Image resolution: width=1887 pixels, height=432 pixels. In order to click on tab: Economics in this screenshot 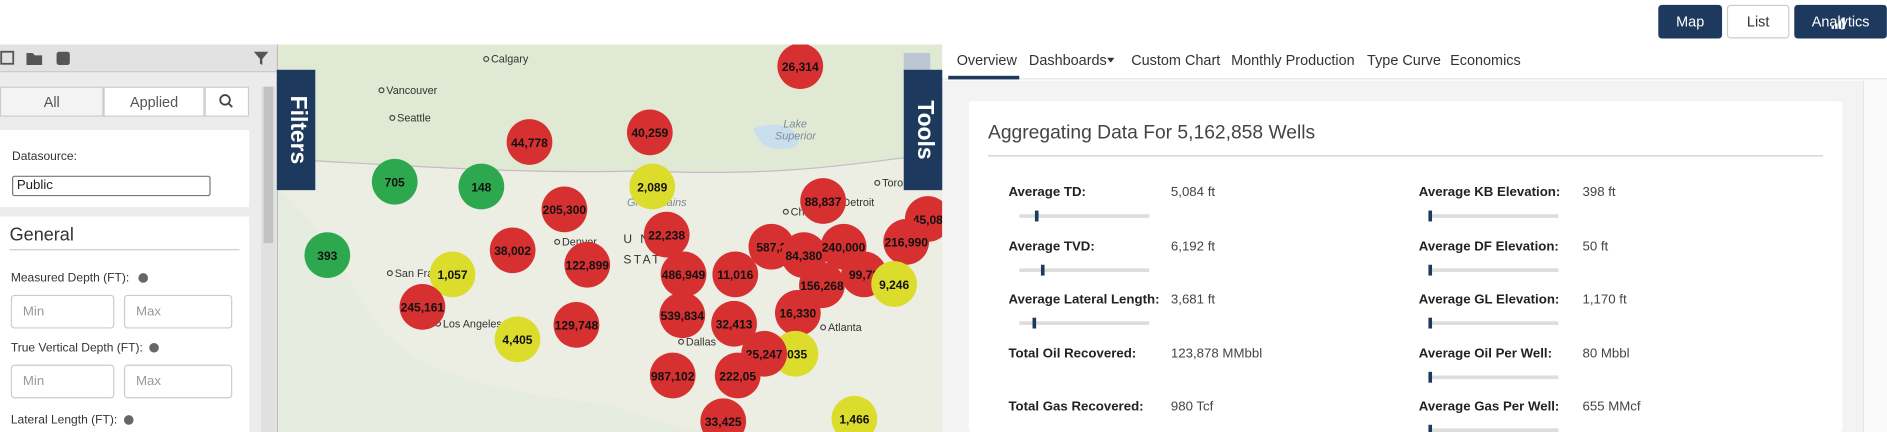, I will do `click(1485, 60)`.